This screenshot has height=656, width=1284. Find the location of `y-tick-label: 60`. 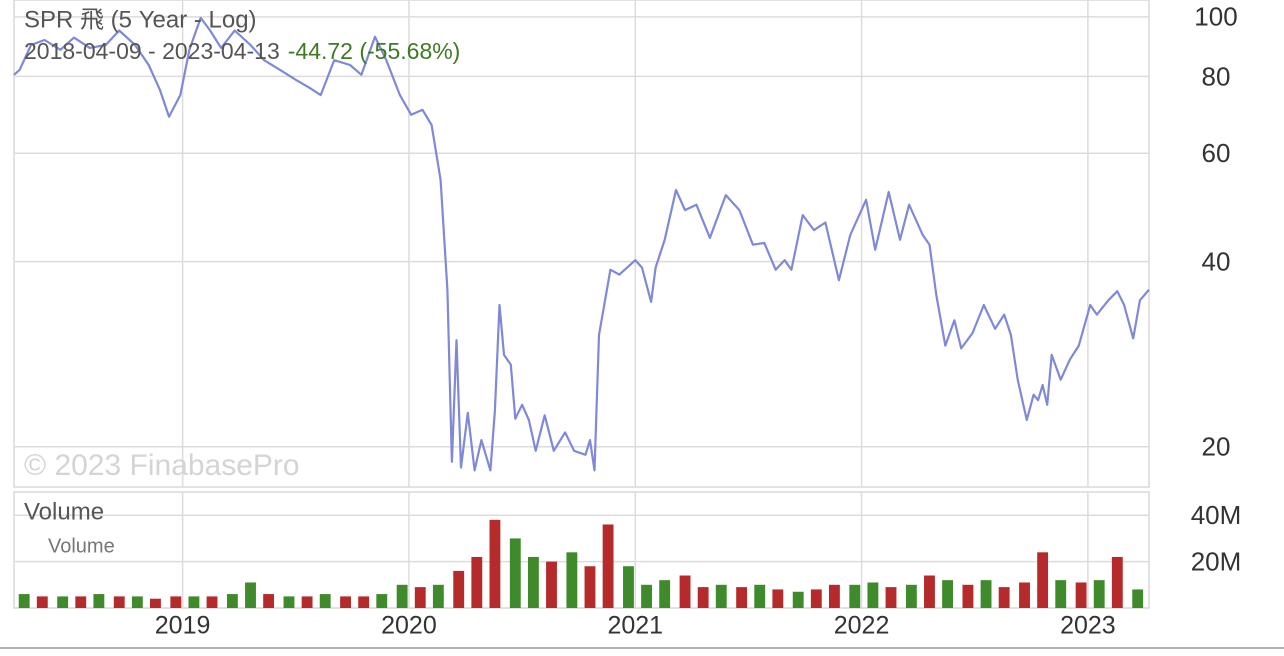

y-tick-label: 60 is located at coordinates (1216, 153).